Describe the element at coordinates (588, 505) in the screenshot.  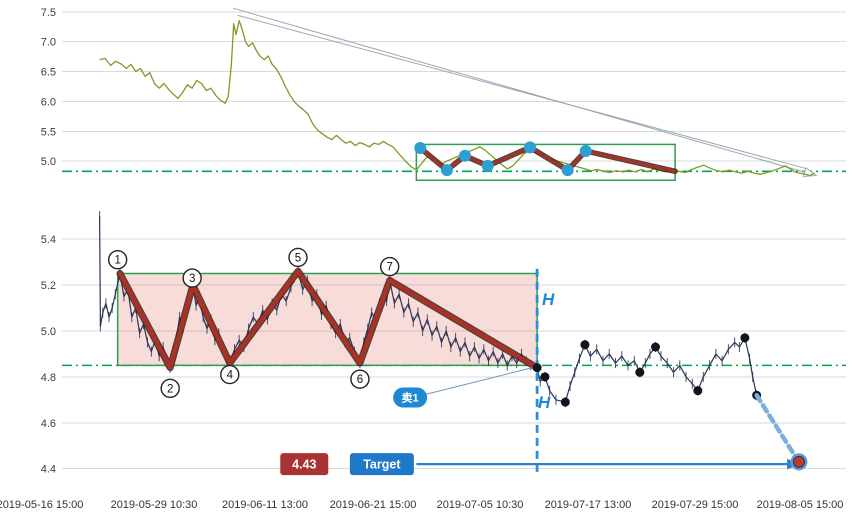
I see `x-tick-label: 2019-07-17 13:00` at that location.